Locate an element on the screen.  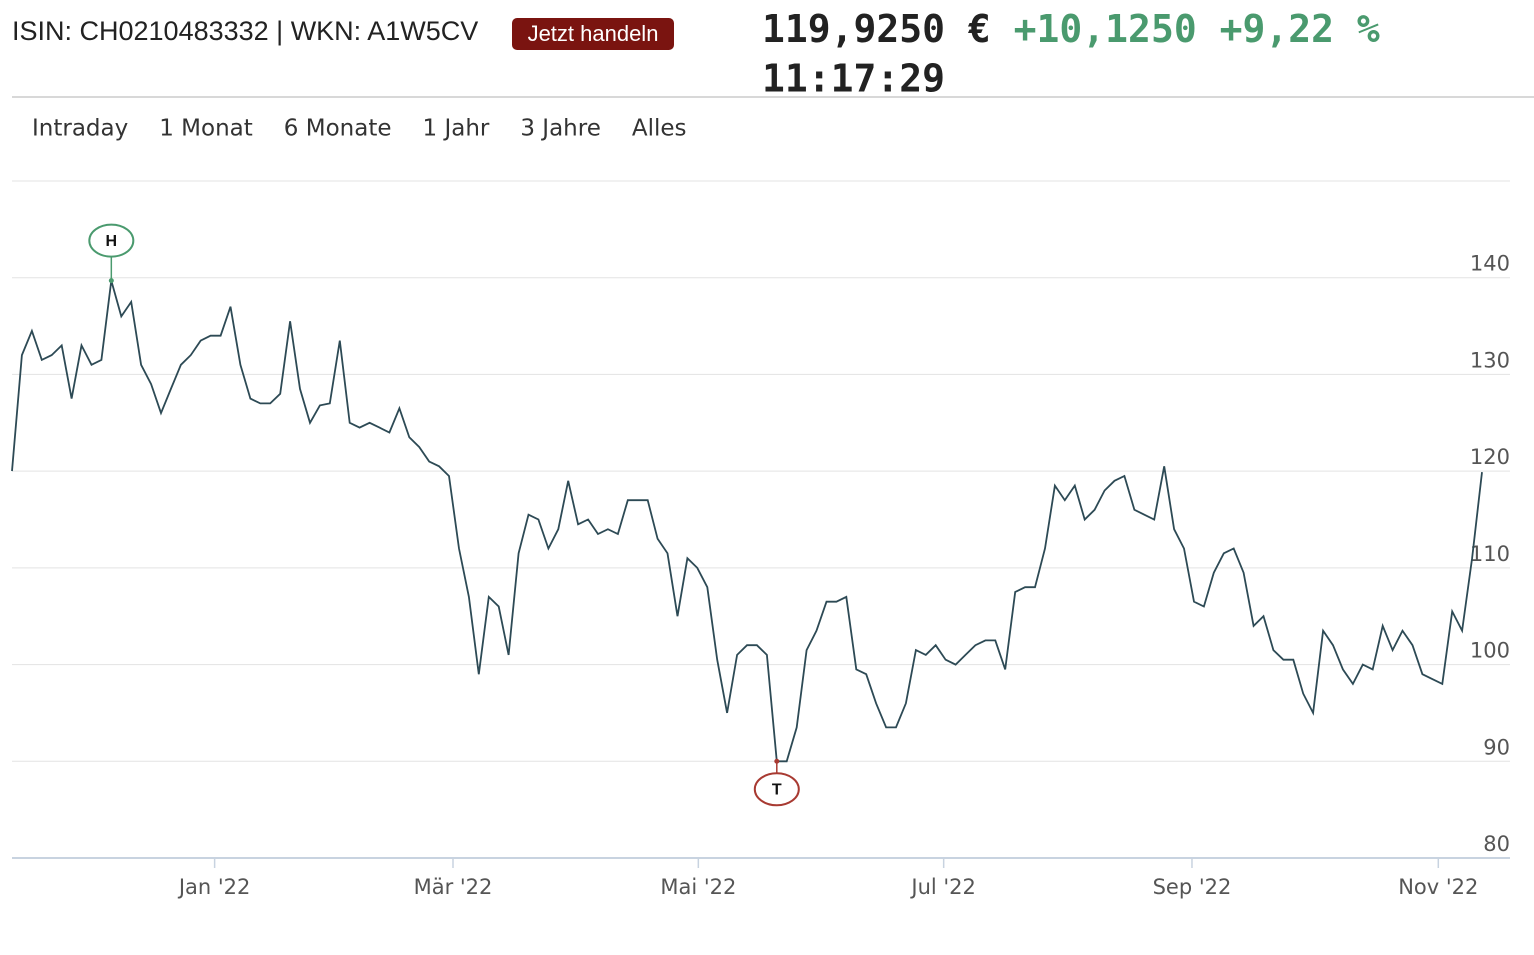
x-tick-label: Mai '22 is located at coordinates (698, 887).